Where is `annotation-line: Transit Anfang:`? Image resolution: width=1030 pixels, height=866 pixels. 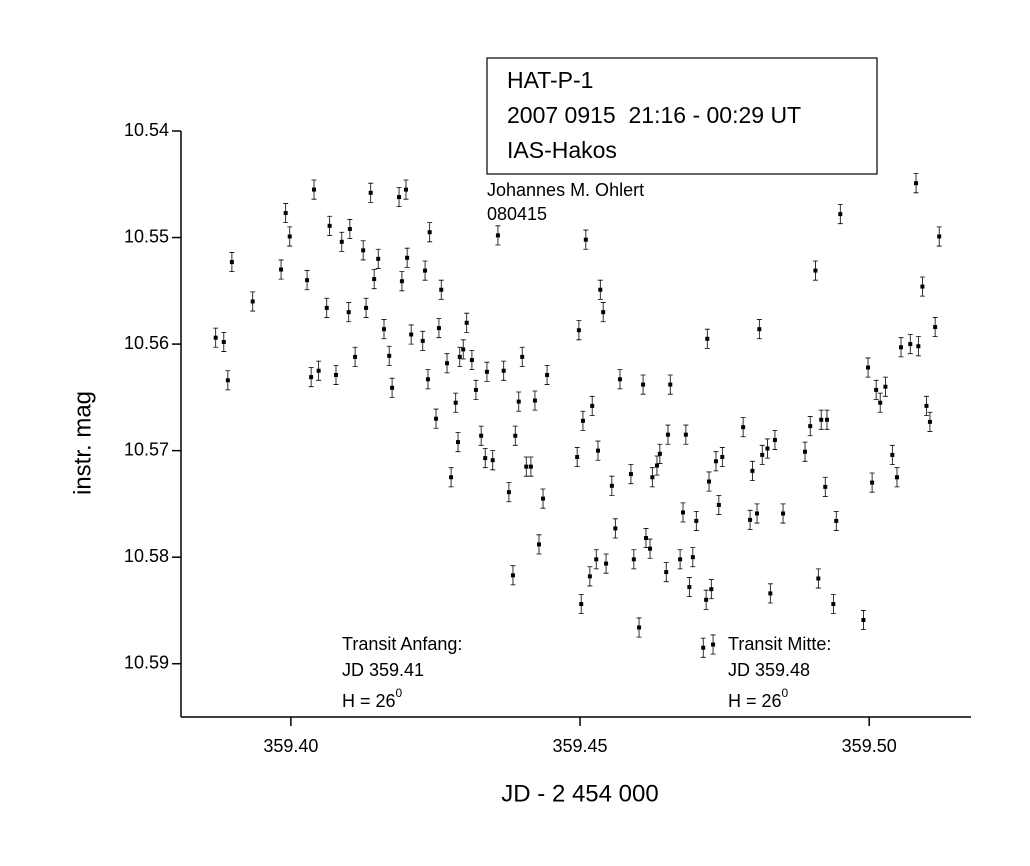 annotation-line: Transit Anfang: is located at coordinates (402, 644).